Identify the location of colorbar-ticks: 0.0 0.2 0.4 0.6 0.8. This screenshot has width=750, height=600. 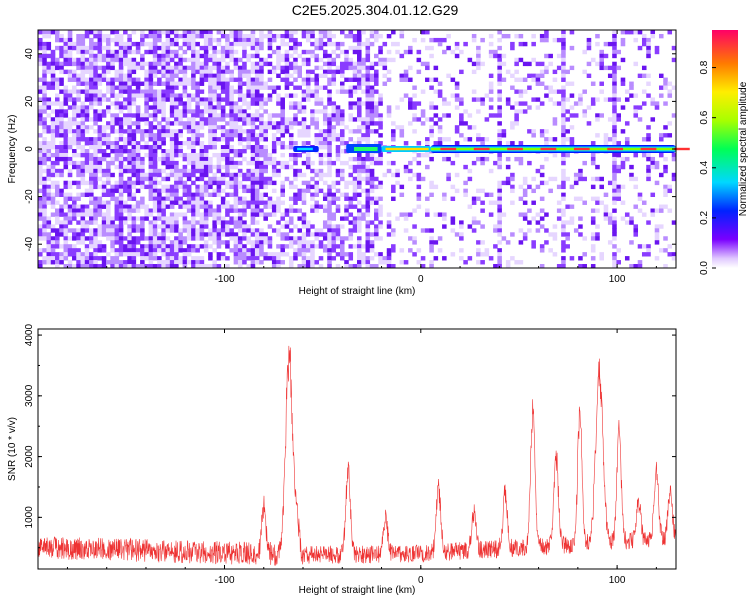
(707, 167).